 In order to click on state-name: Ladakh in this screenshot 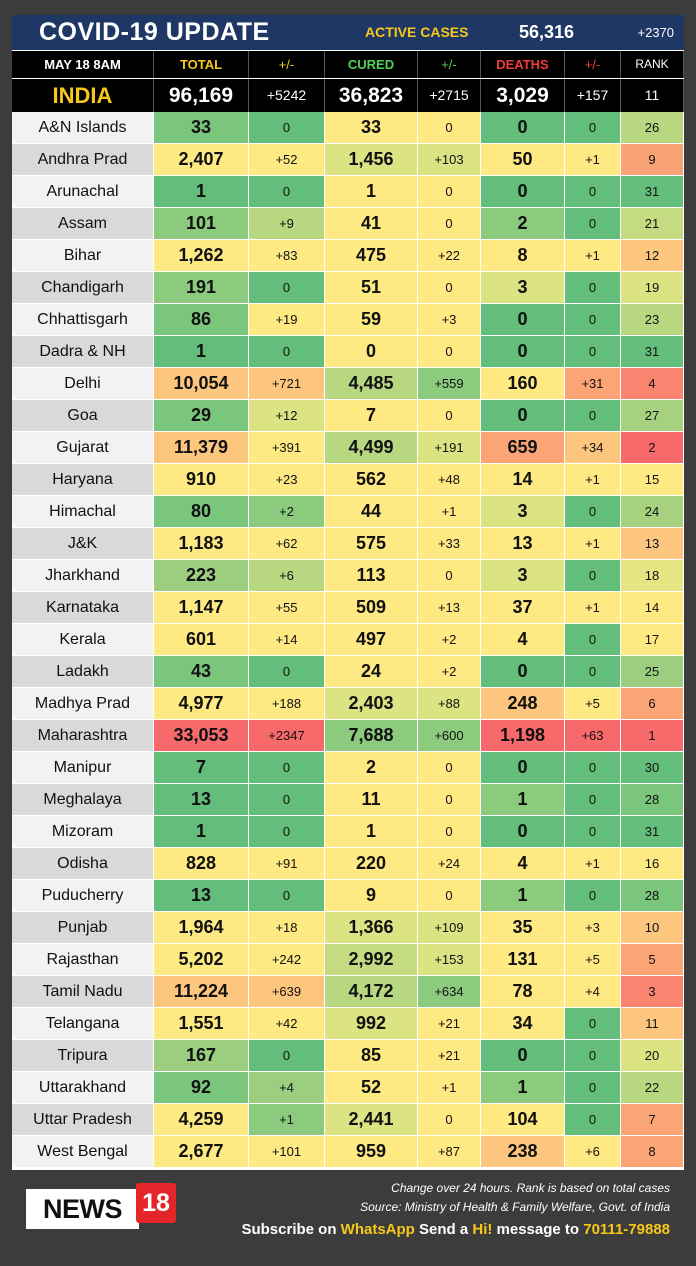, I will do `click(83, 671)`.